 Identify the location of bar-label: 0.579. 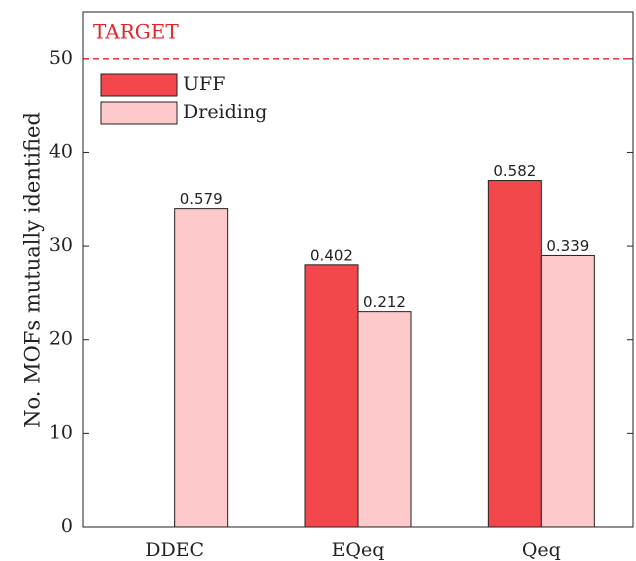
(201, 199).